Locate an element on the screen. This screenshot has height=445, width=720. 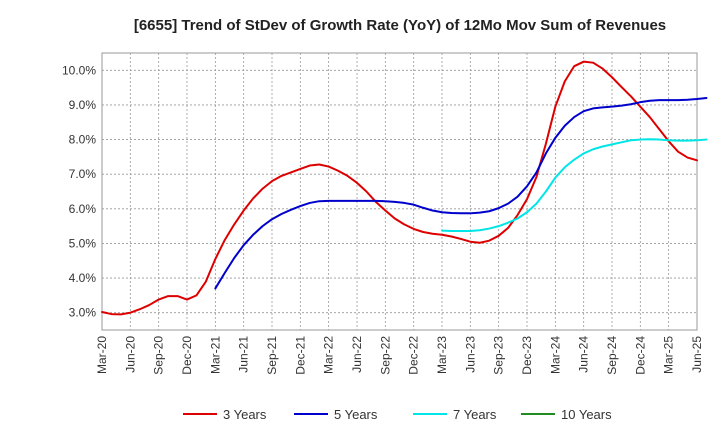
x-tick-label: Jun-23 is located at coordinates (470, 354).